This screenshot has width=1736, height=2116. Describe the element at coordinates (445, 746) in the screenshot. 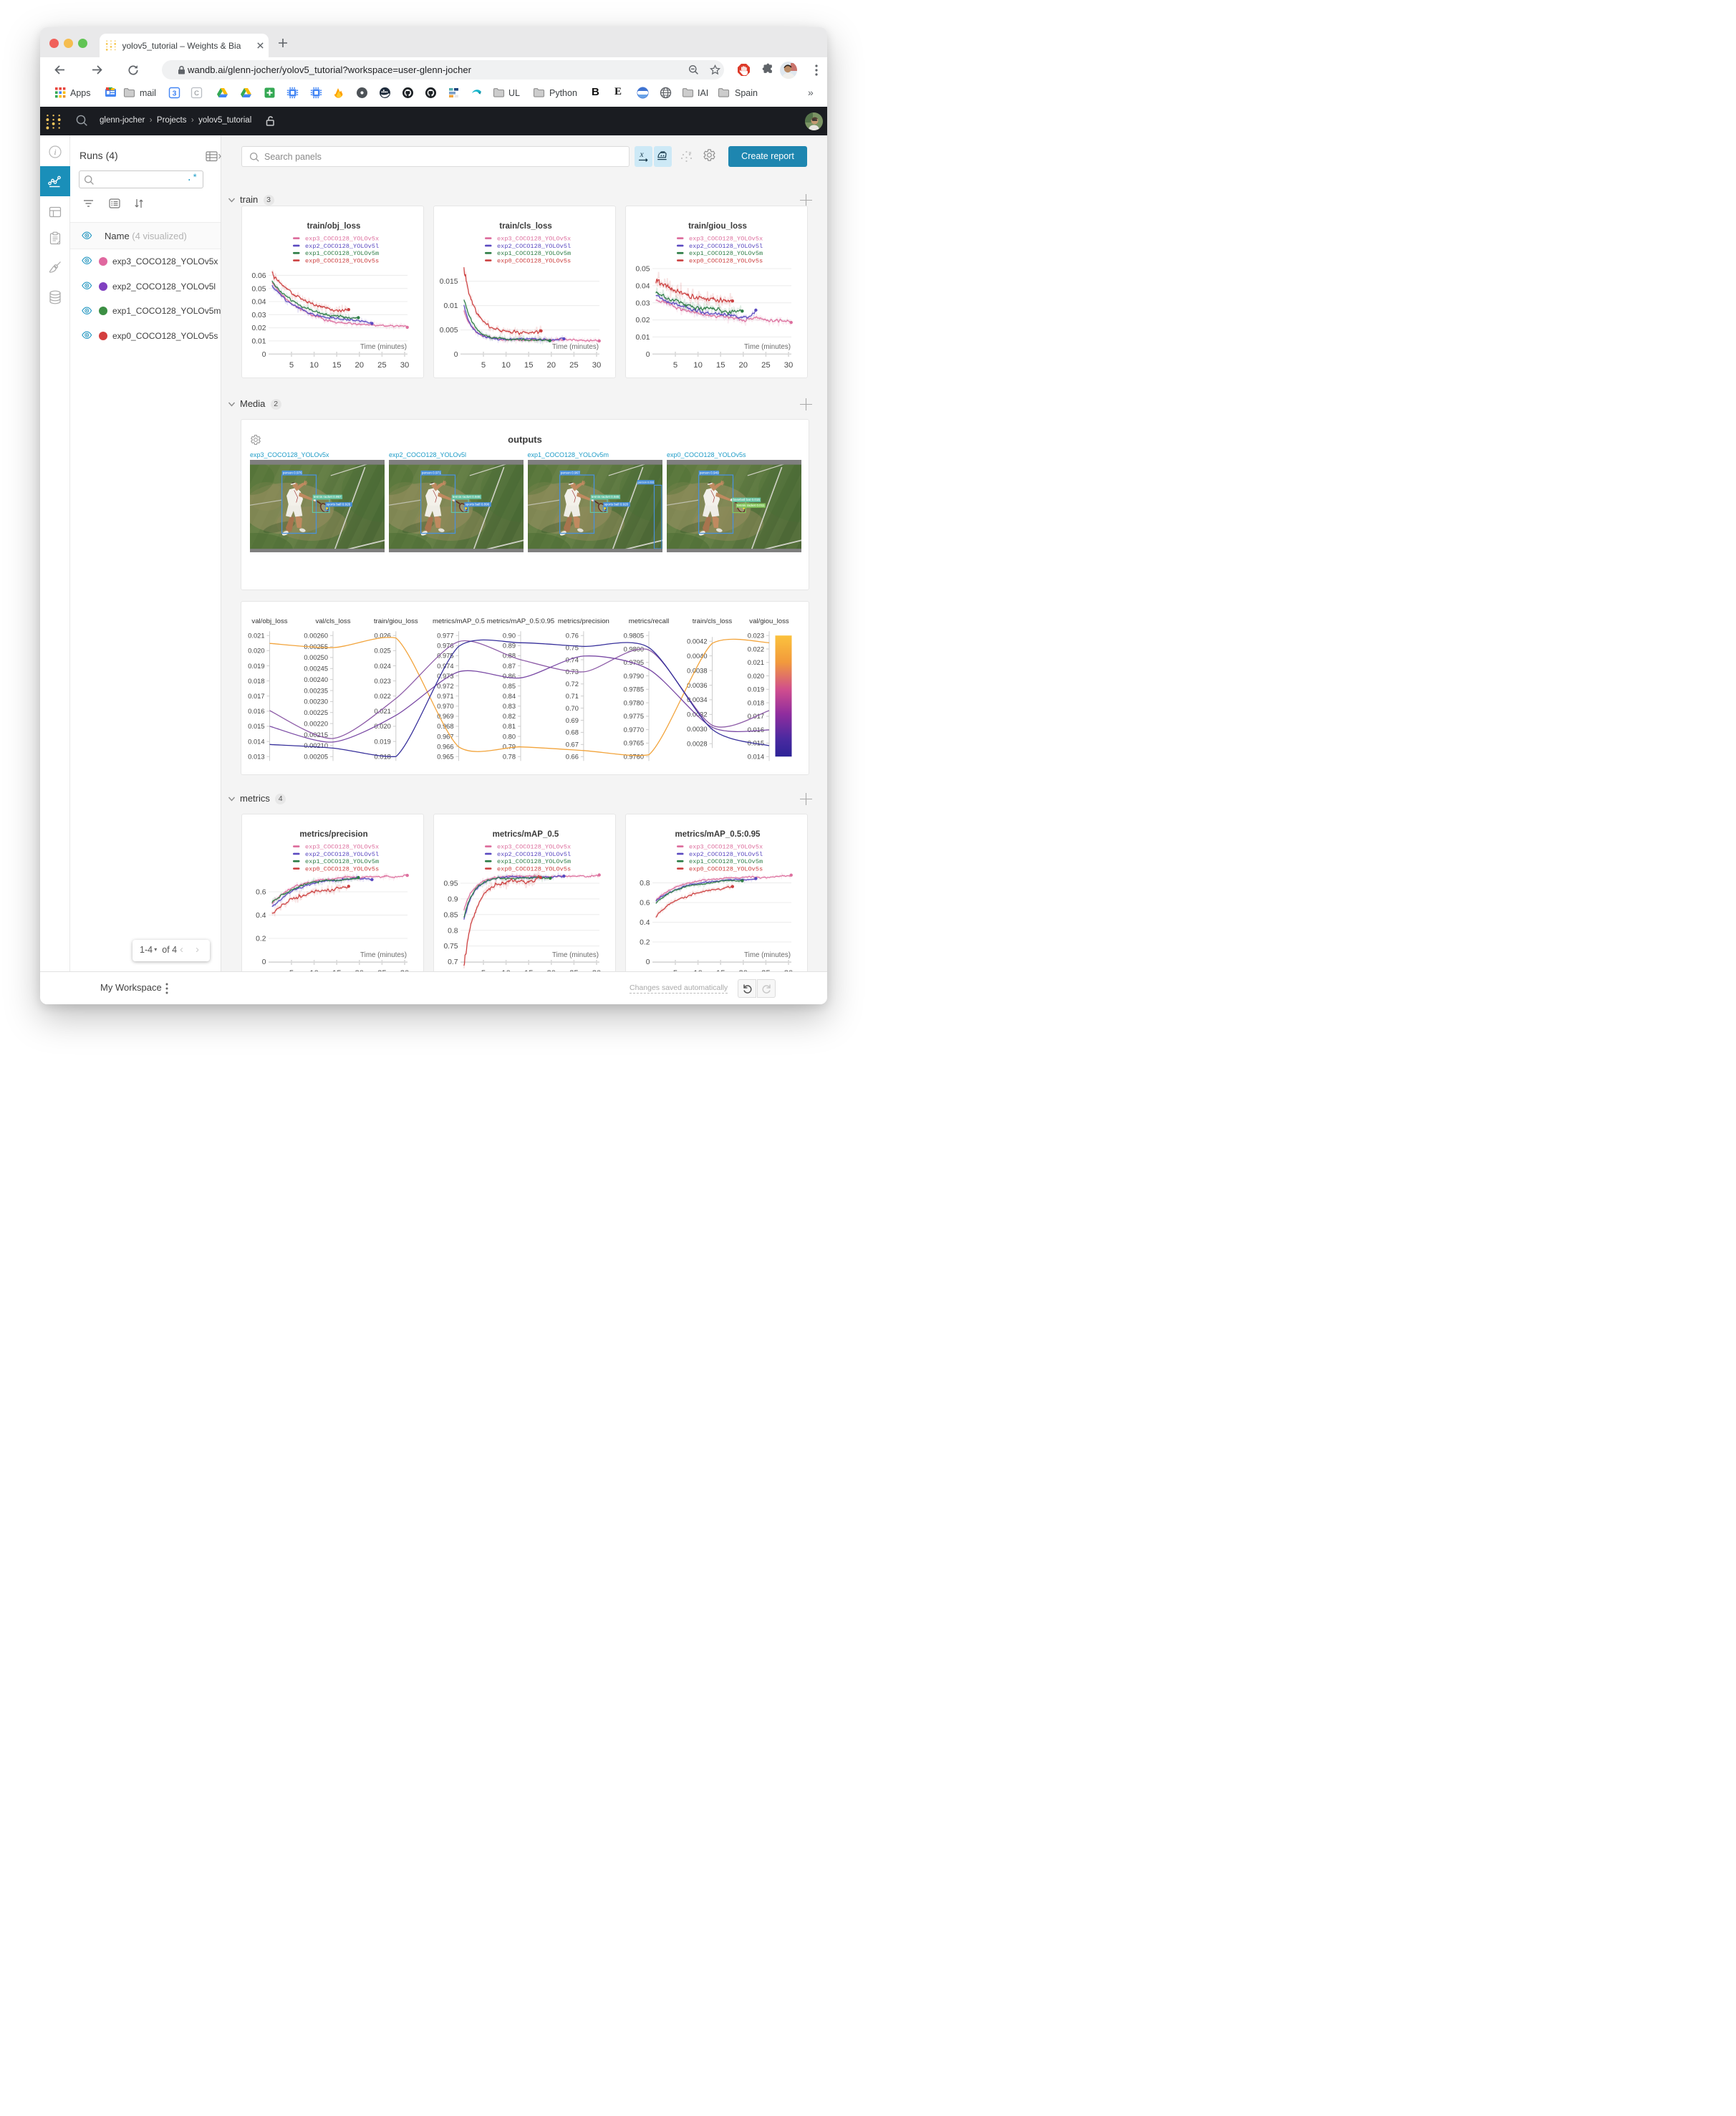

I see `svg-text: 0.966` at that location.